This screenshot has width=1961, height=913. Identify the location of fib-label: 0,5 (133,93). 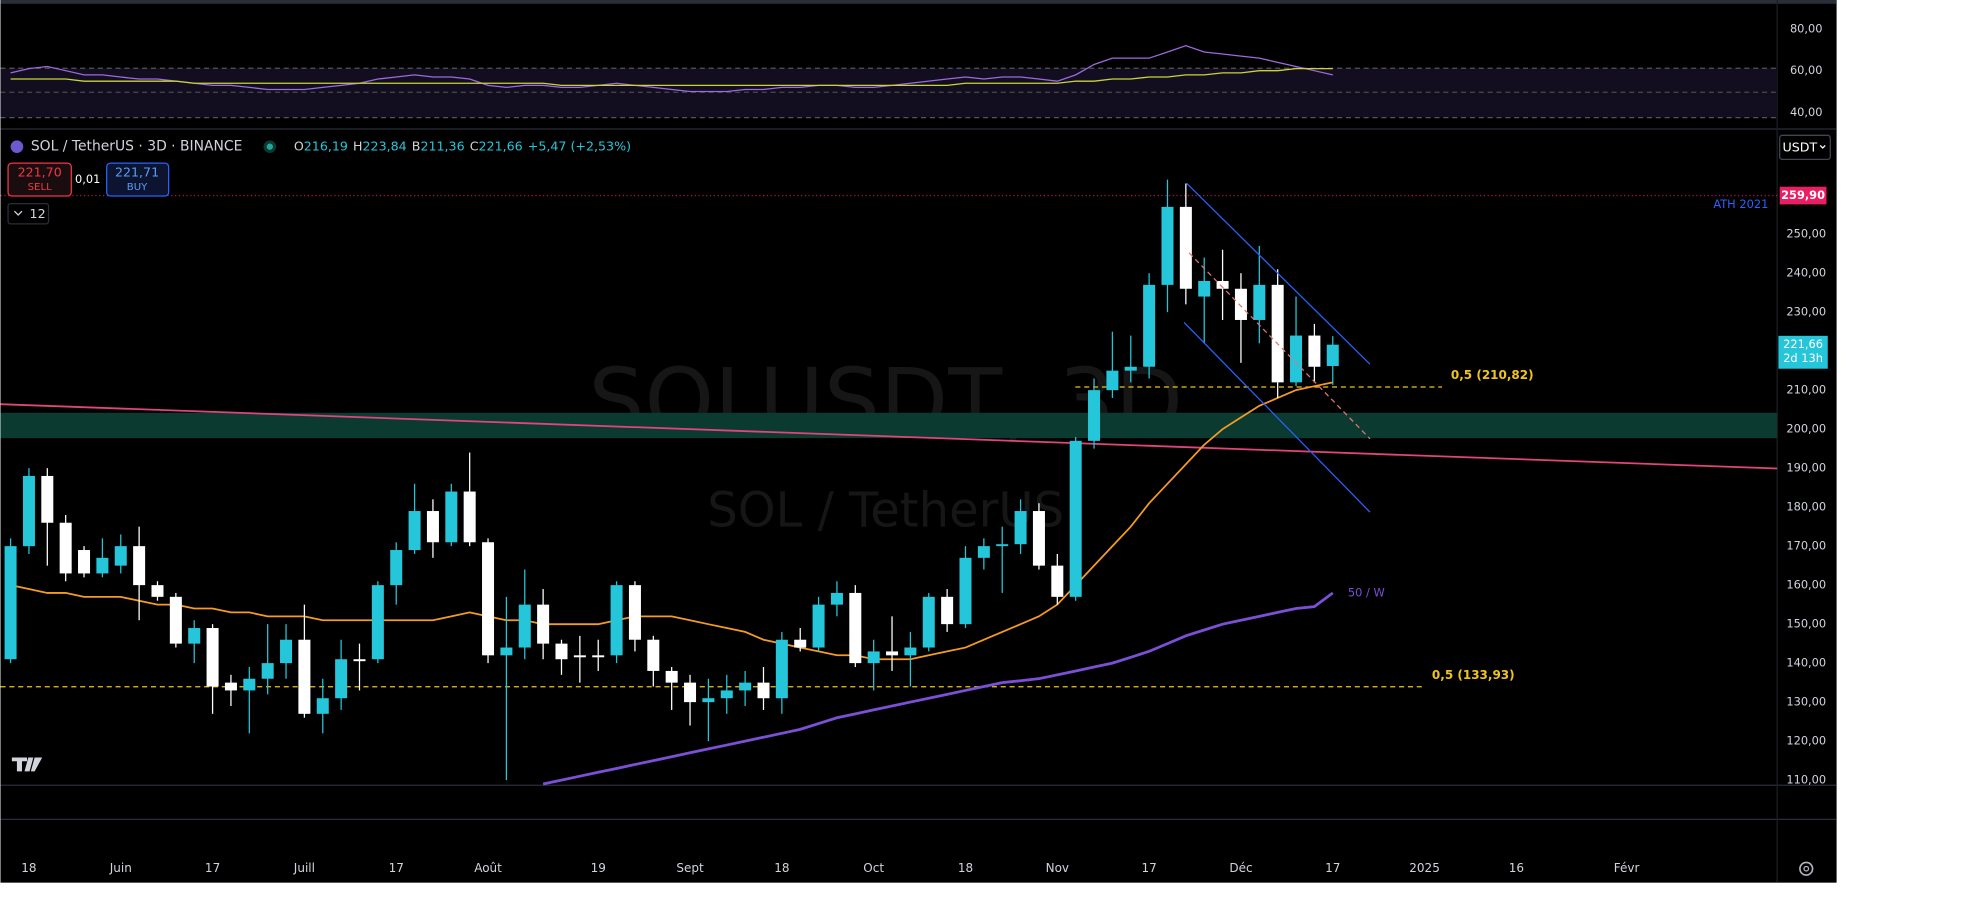
(1473, 675).